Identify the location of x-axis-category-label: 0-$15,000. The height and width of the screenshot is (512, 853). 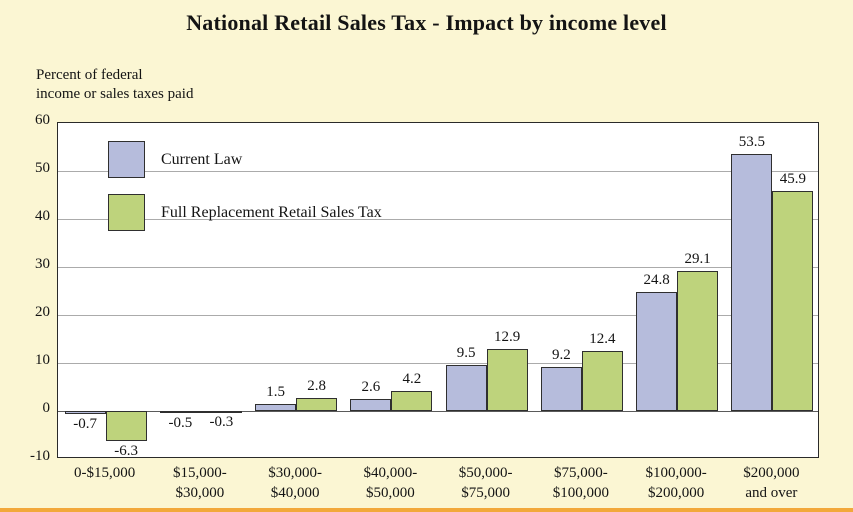
(104, 474).